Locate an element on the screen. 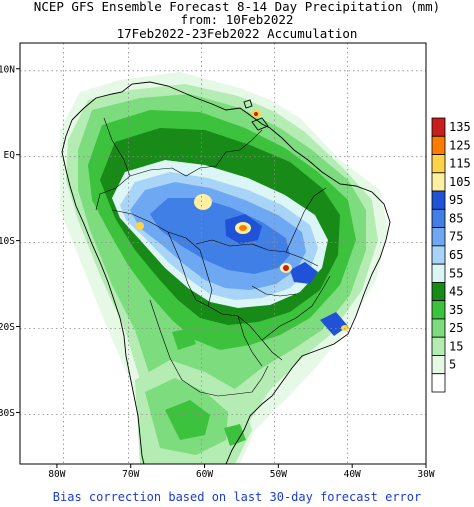 This screenshot has width=474, height=507. colorbar-label: 125 is located at coordinates (460, 145).